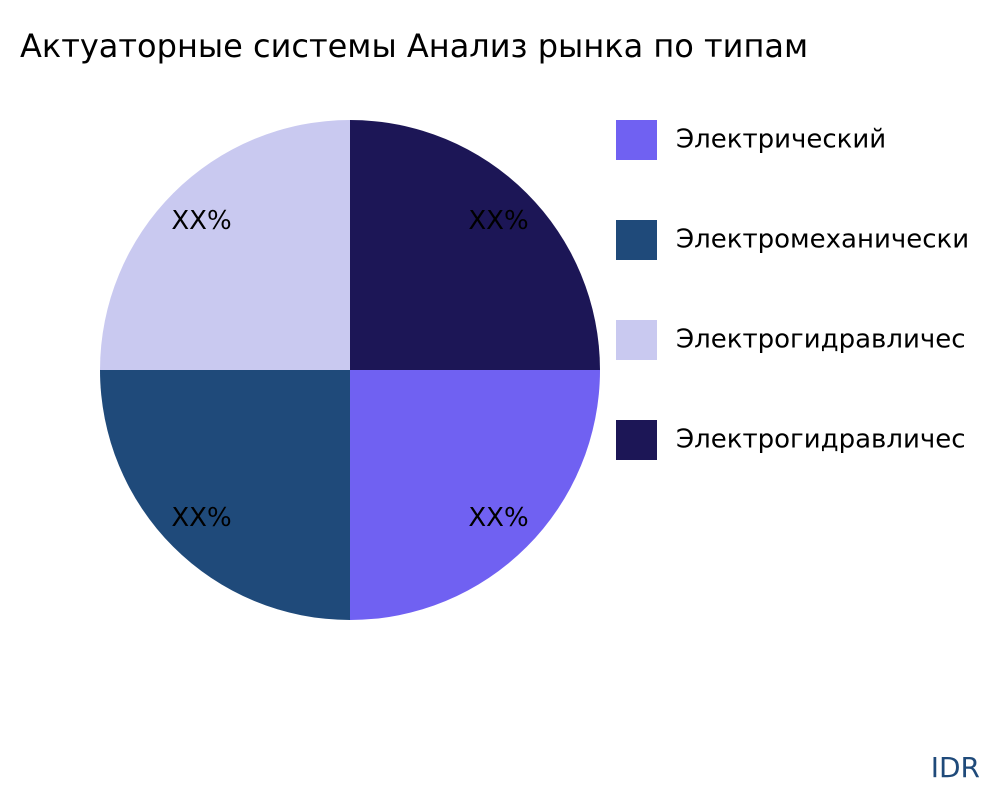 Image resolution: width=1000 pixels, height=800 pixels. Describe the element at coordinates (955, 767) in the screenshot. I see `watermark: IDR` at that location.